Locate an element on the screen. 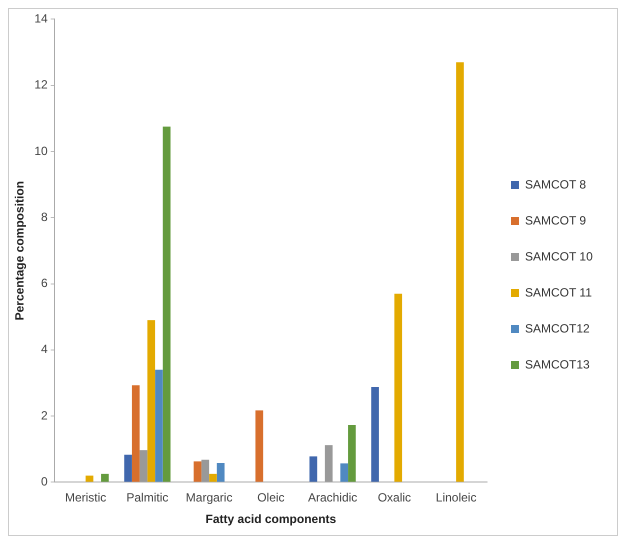  y-tick-label: 8 is located at coordinates (44, 217).